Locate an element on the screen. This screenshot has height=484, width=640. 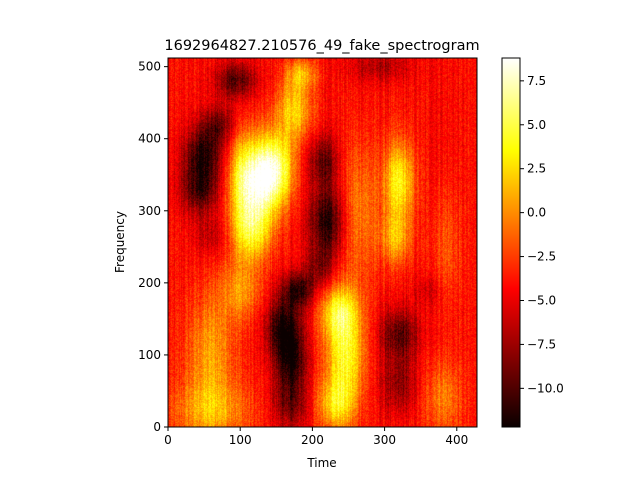
colorbar-tick-label: −10.0 is located at coordinates (545, 388).